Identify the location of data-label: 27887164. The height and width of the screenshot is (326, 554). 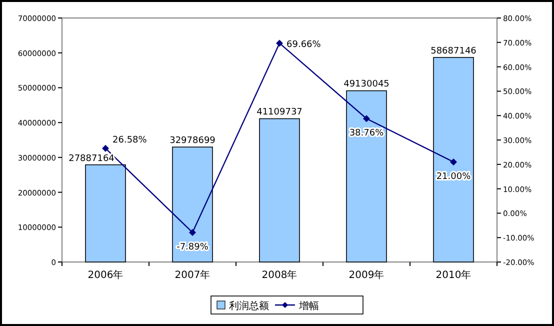
(91, 159).